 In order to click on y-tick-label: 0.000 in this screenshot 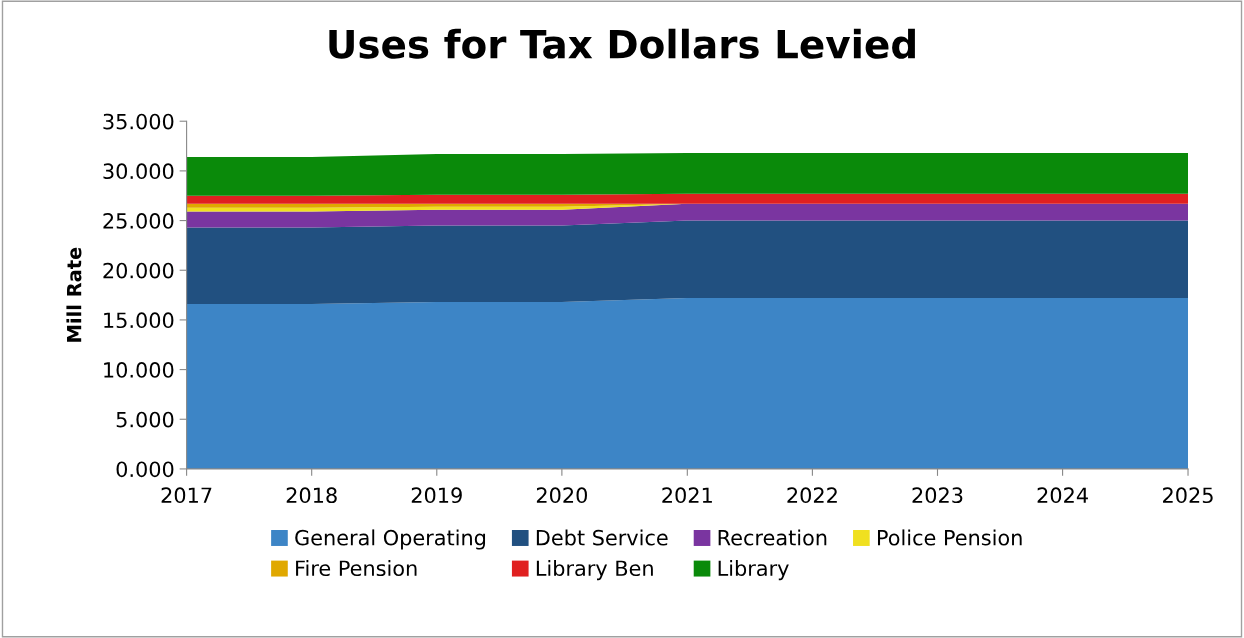, I will do `click(145, 469)`.